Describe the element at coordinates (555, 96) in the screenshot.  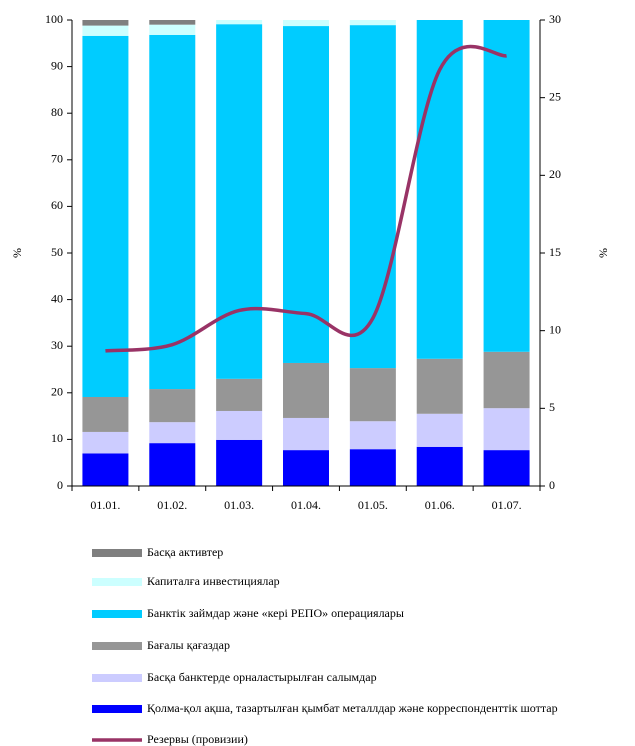
I see `y2-tick-label: 25` at that location.